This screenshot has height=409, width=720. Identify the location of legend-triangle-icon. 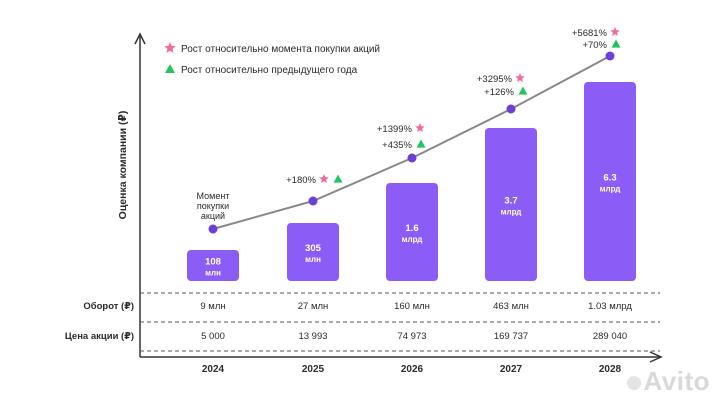
(170, 68).